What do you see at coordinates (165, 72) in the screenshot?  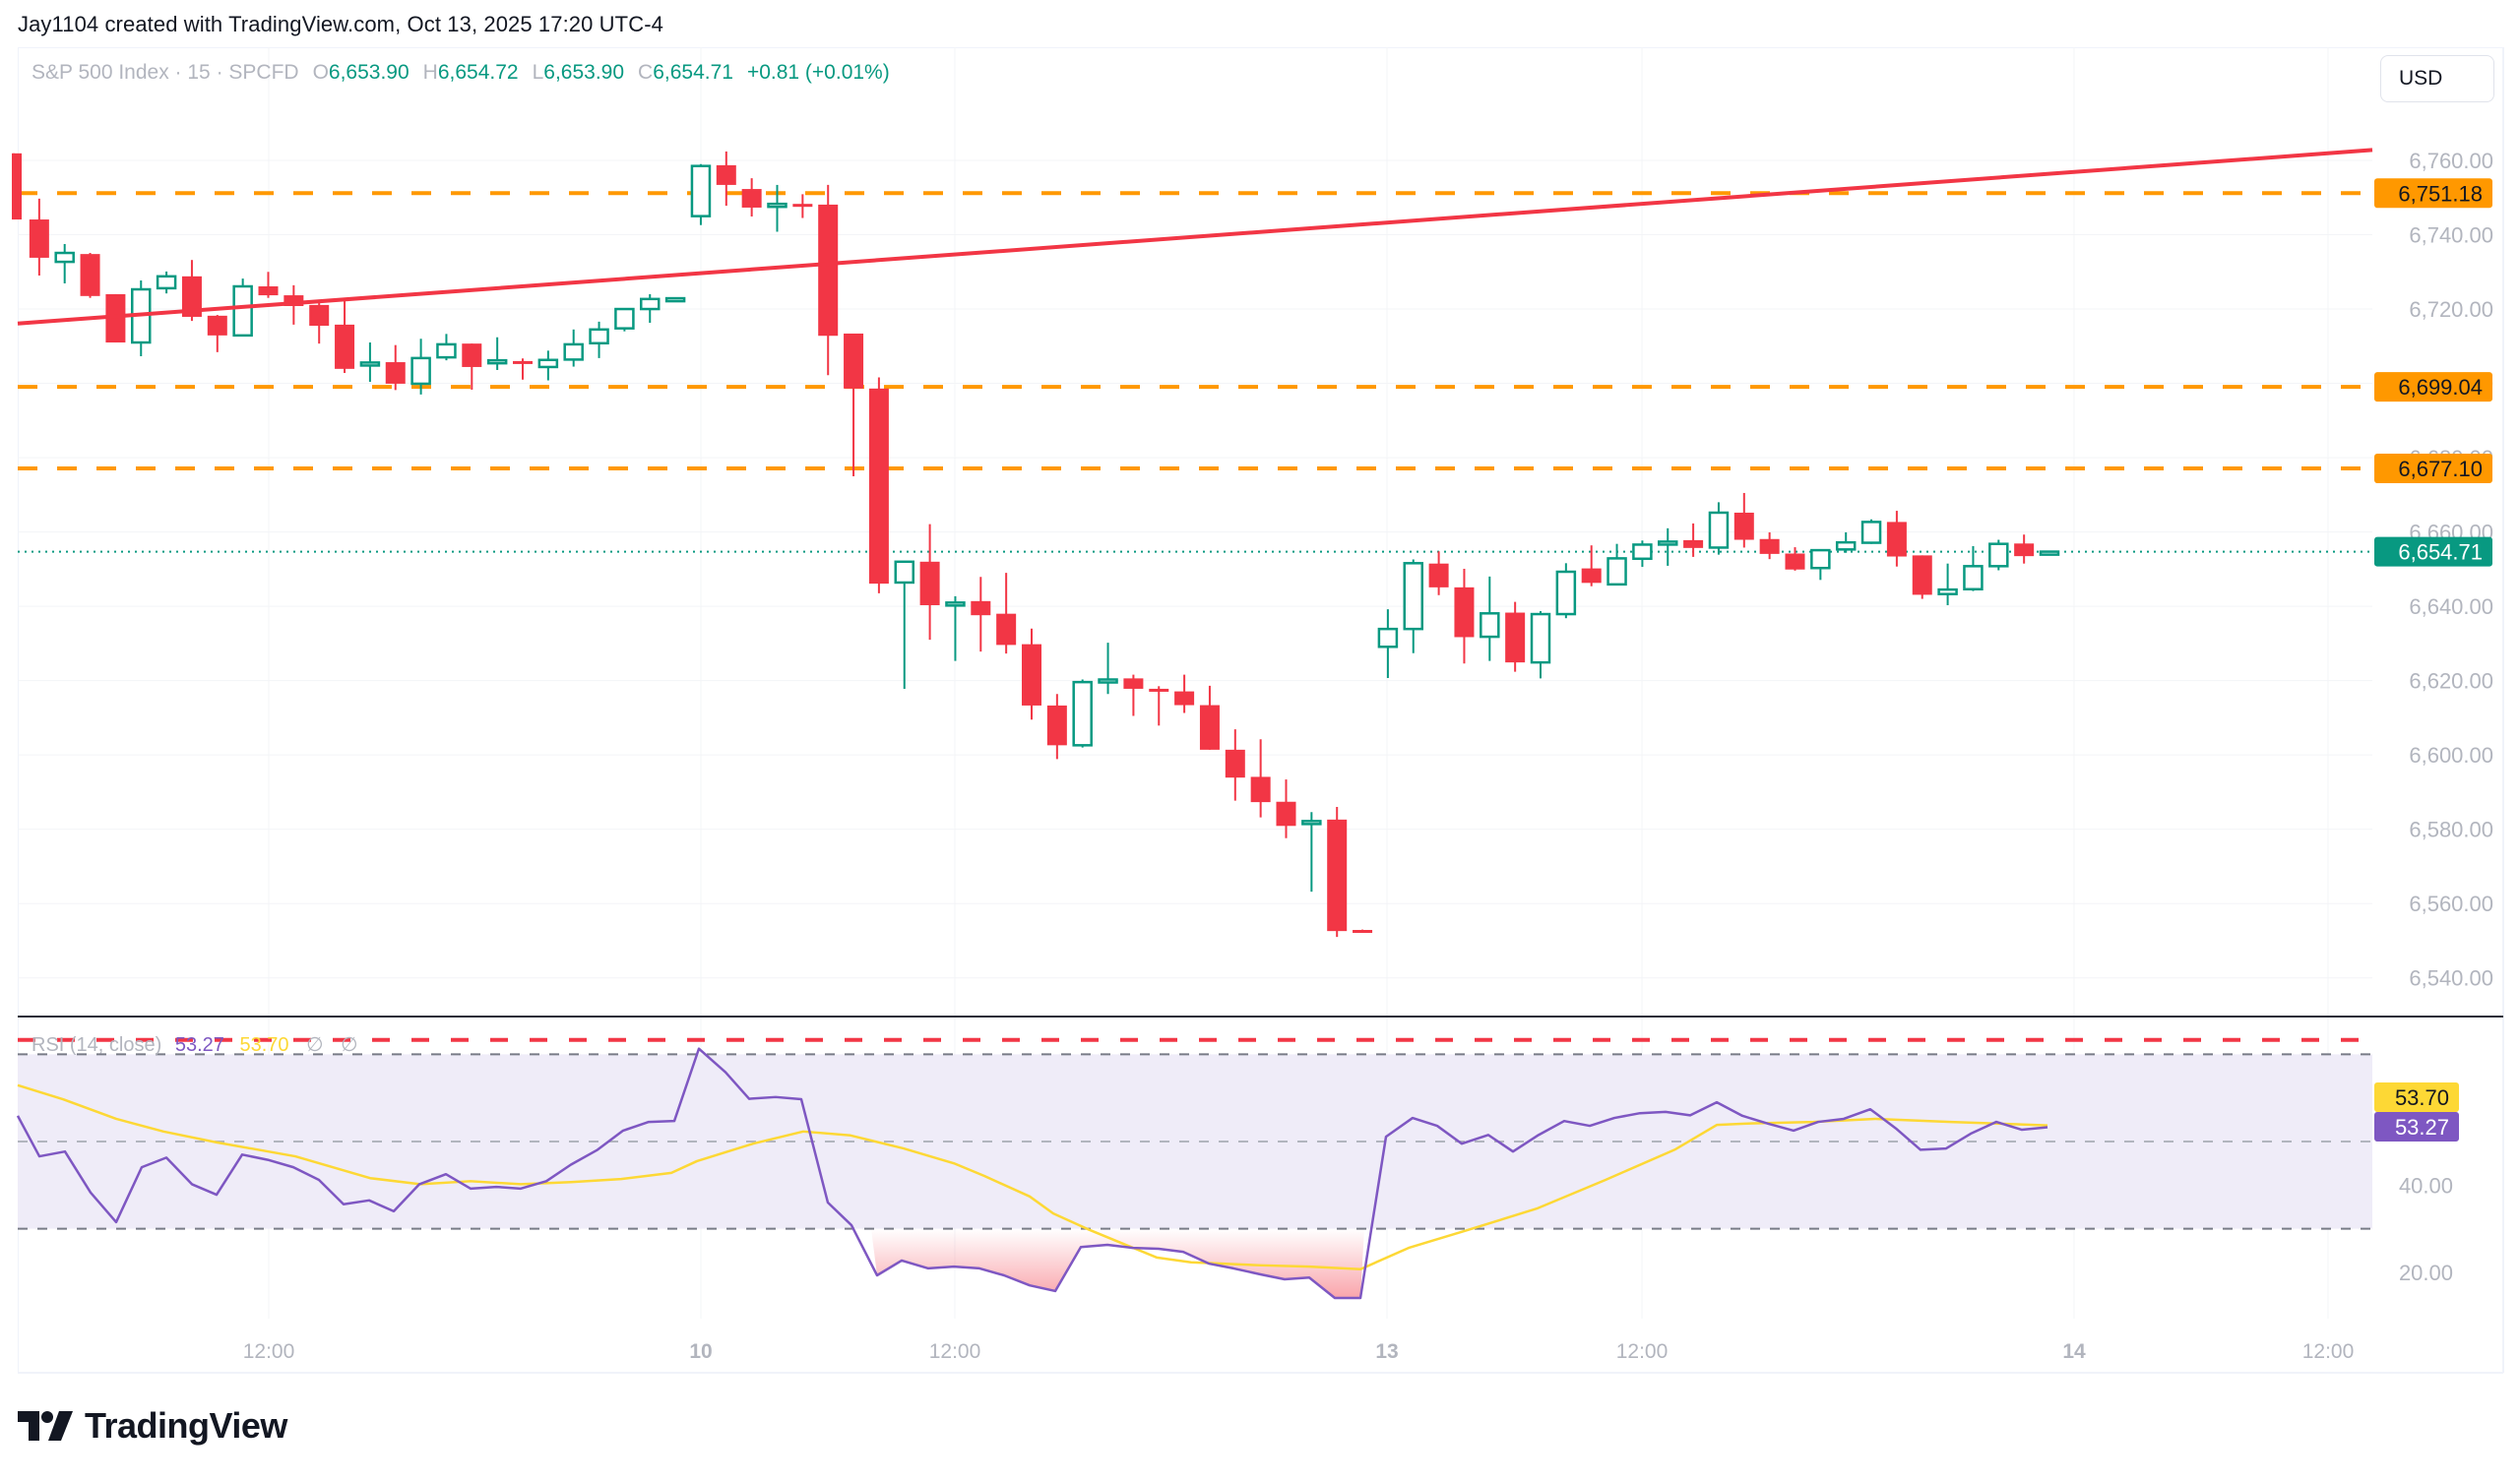 I see `symbol-title: S&P 500 Index · 15 · SPCFD` at bounding box center [165, 72].